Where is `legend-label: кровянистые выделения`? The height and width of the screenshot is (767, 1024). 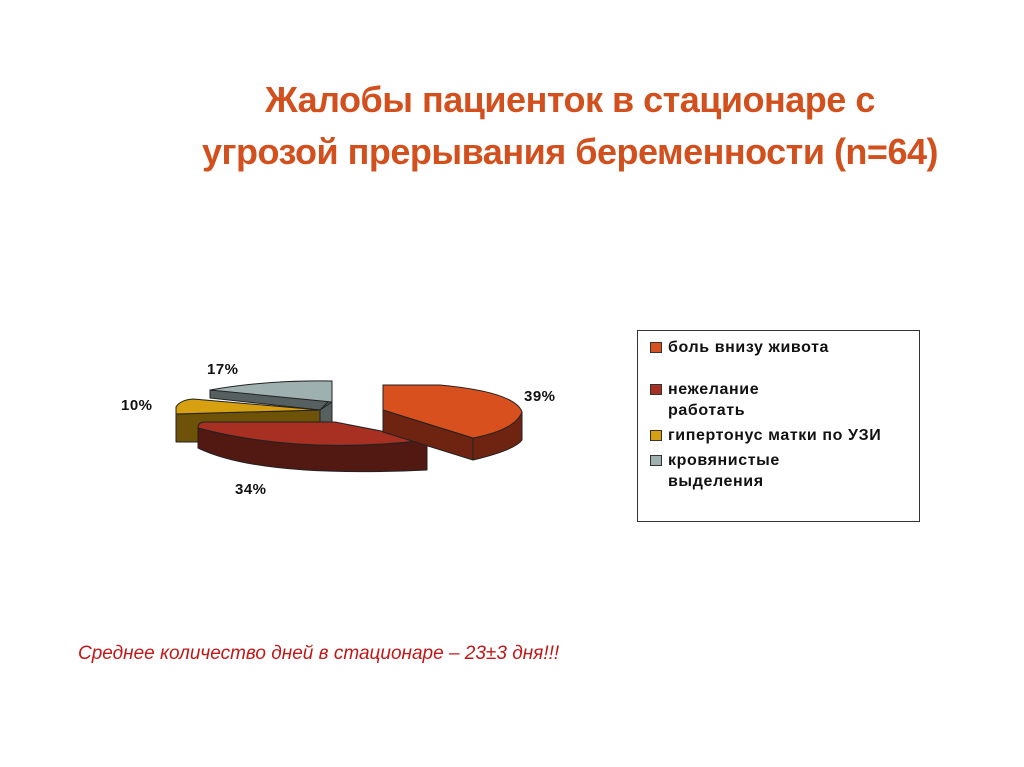
legend-label: кровянистые выделения is located at coordinates (724, 471).